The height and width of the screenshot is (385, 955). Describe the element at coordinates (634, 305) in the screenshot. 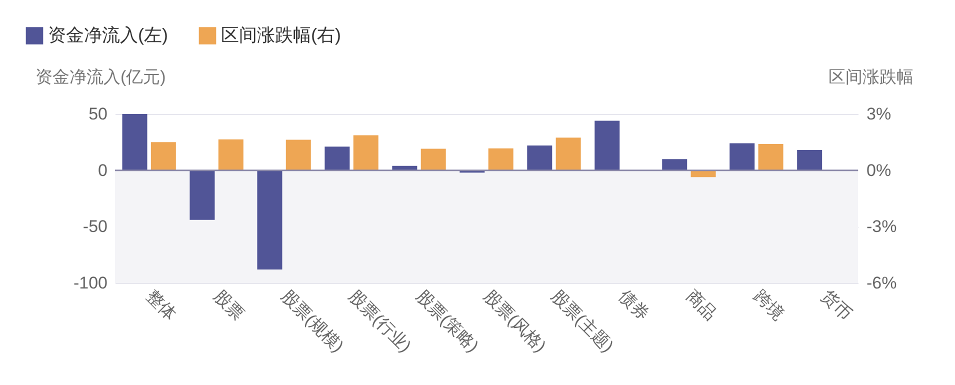

I see `x-tick-label: 债券` at that location.